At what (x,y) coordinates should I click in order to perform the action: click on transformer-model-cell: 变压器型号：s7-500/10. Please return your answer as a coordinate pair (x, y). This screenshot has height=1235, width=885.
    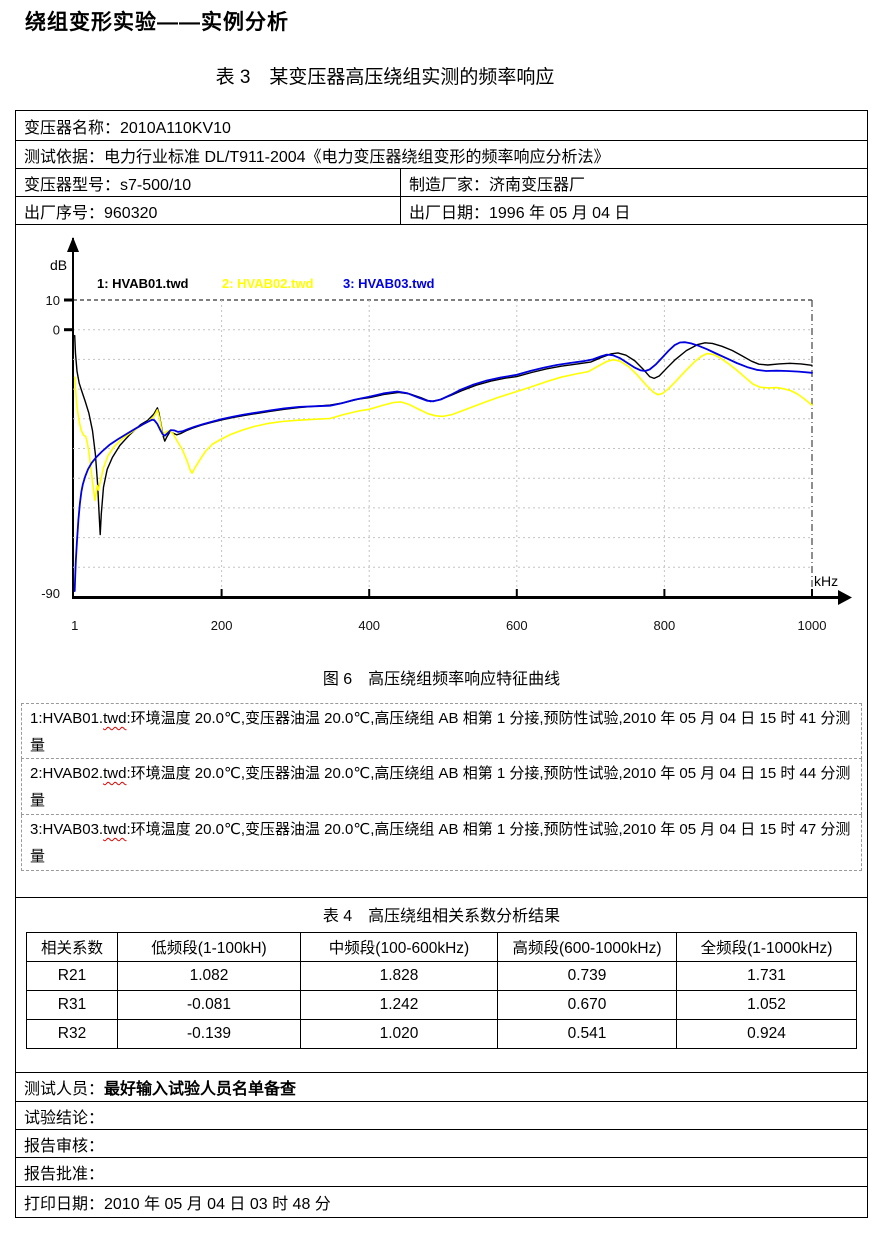
    Looking at the image, I should click on (208, 182).